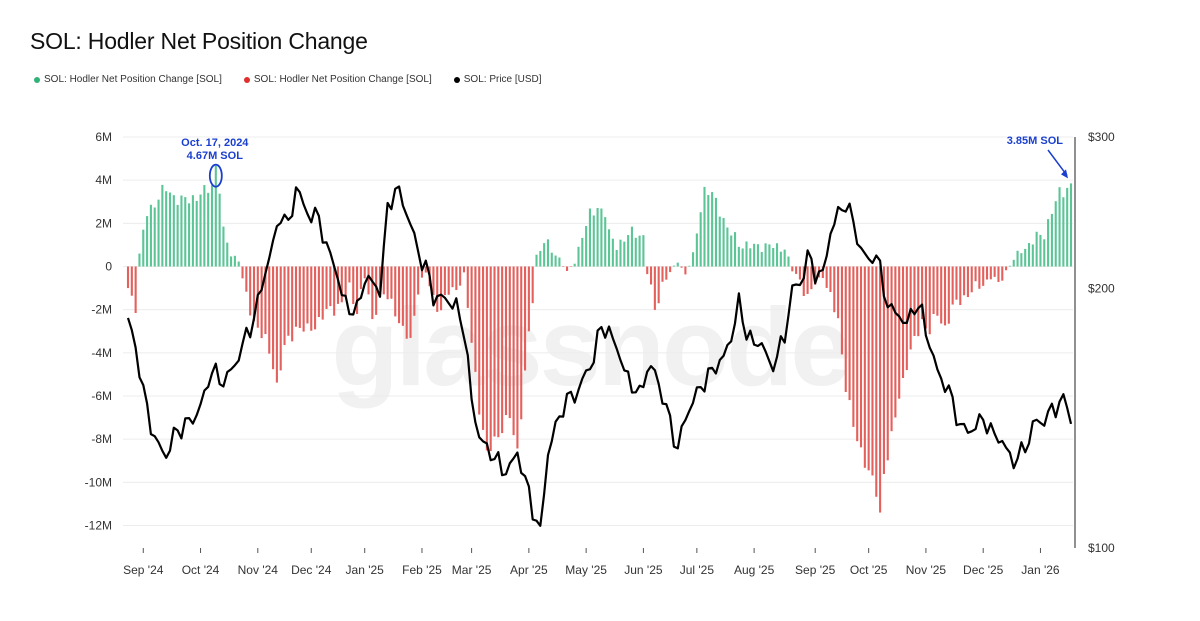 The image size is (1200, 621). I want to click on left-tick-label: -4M, so click(101, 353).